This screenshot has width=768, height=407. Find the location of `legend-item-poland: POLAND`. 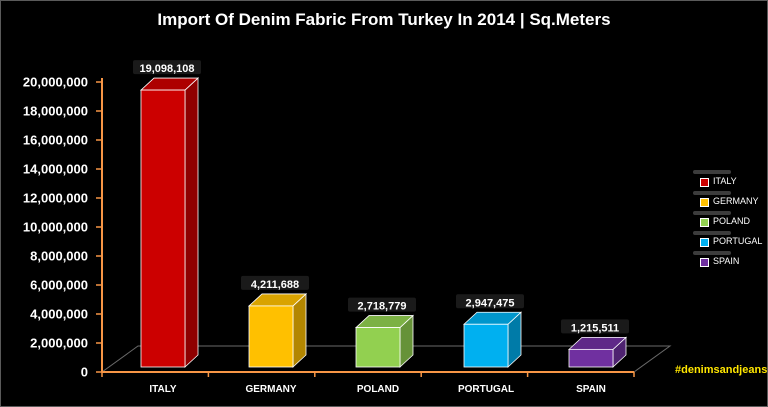

legend-item-poland: POLAND is located at coordinates (729, 220).